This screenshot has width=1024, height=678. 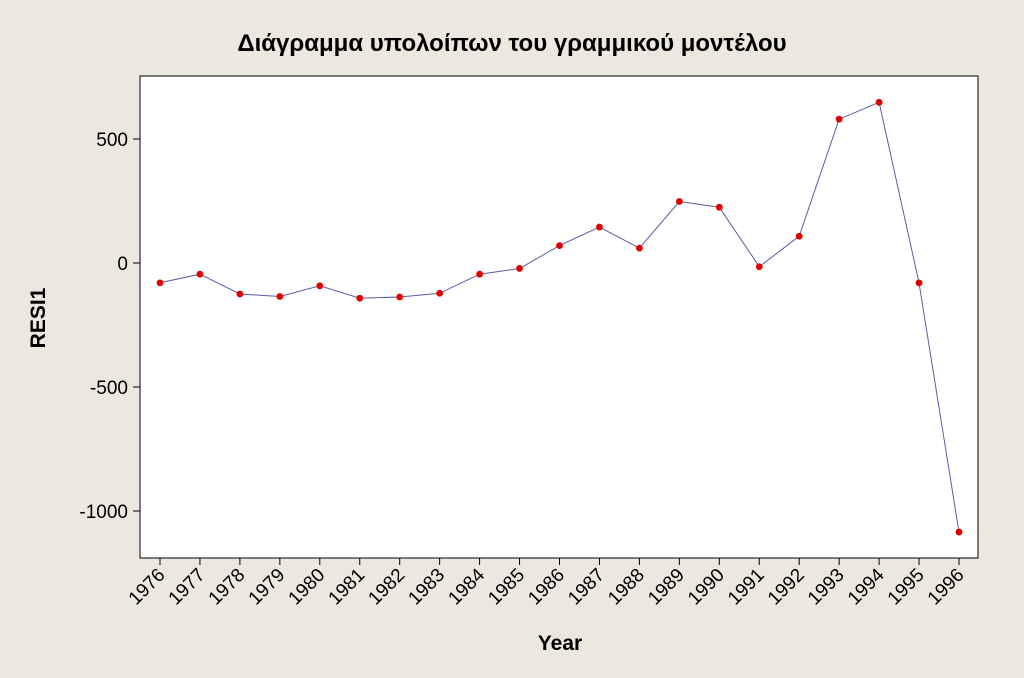 What do you see at coordinates (479, 274) in the screenshot?
I see `data-point-1984` at bounding box center [479, 274].